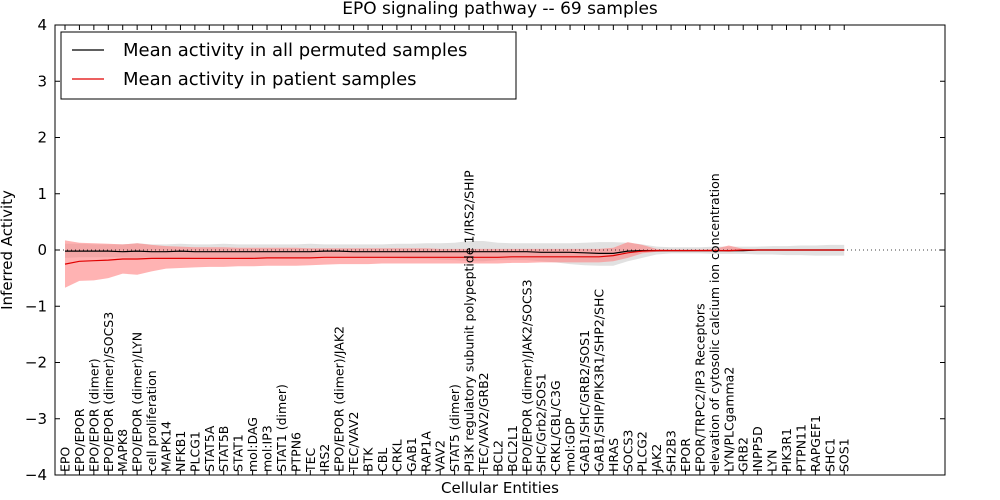  What do you see at coordinates (800, 448) in the screenshot?
I see `x-tick-label: PTPN11` at bounding box center [800, 448].